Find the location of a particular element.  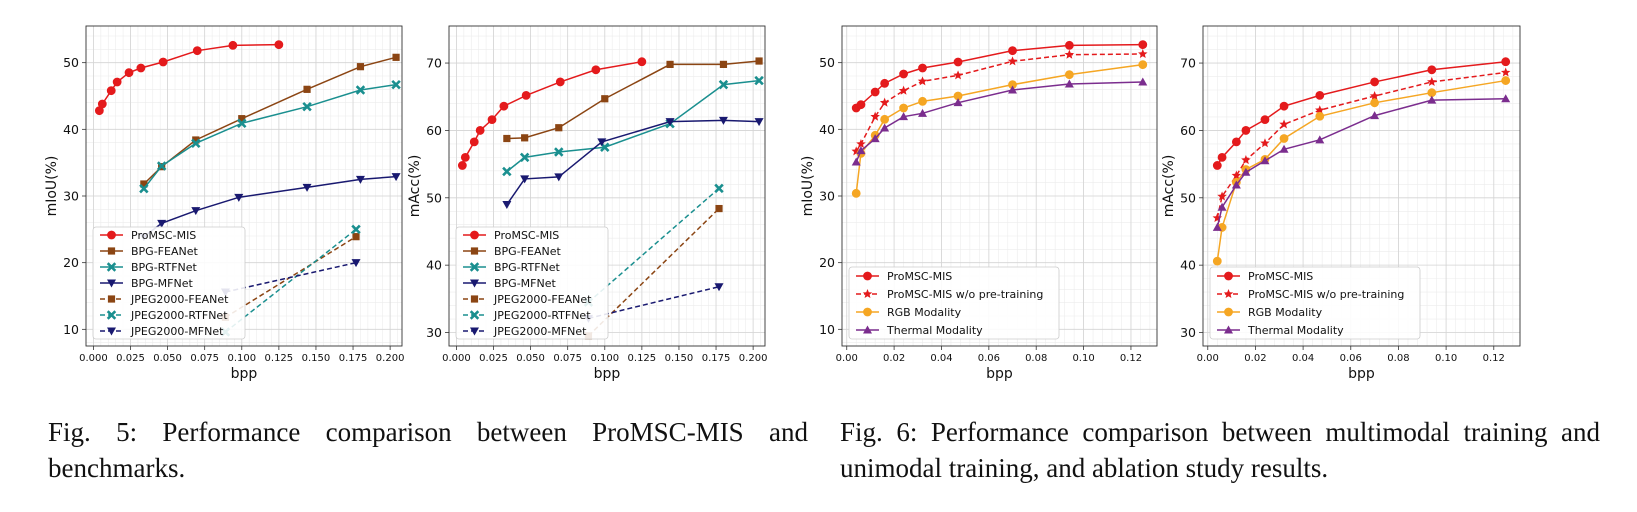

series-thermal-modality is located at coordinates (999, 121).